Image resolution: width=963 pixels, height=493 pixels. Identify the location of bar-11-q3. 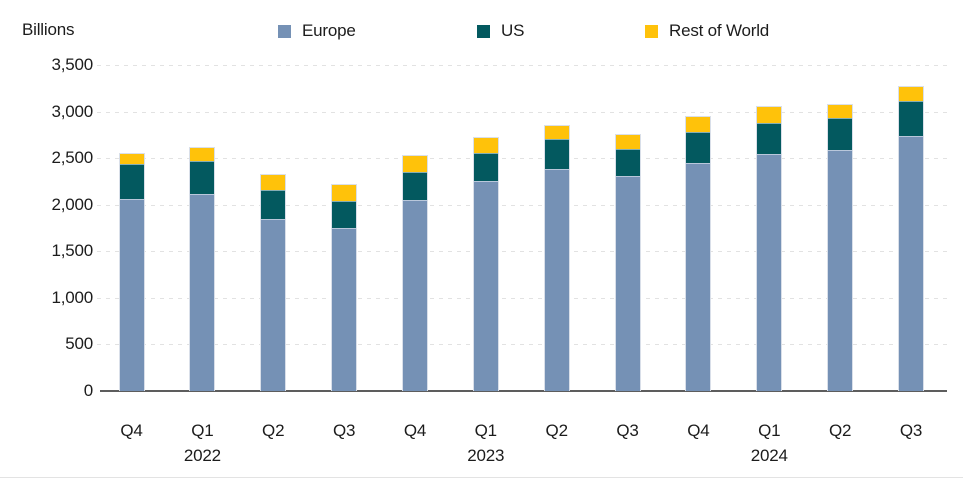
(911, 238).